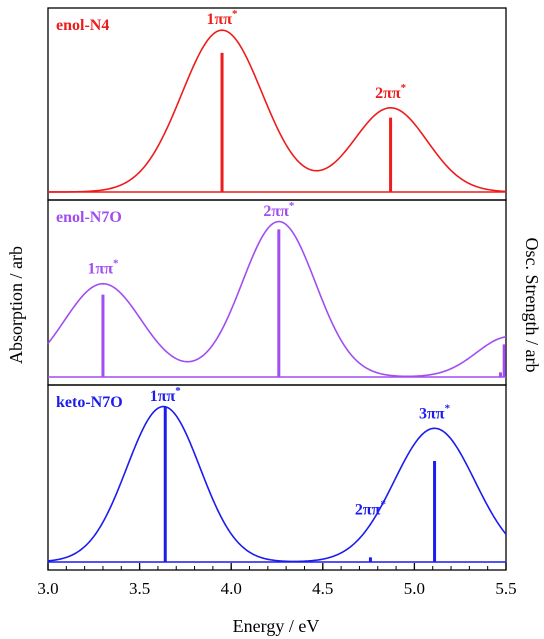 The width and height of the screenshot is (544, 639). What do you see at coordinates (89, 217) in the screenshot?
I see `panel-label: enol-N7O` at bounding box center [89, 217].